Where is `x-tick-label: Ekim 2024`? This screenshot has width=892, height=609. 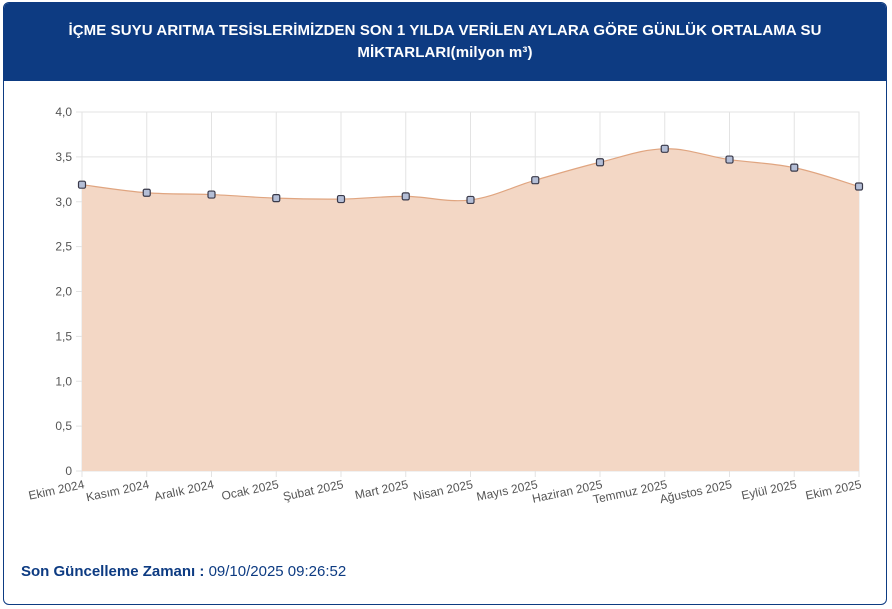
x-tick-label: Ekim 2024 is located at coordinates (56, 490).